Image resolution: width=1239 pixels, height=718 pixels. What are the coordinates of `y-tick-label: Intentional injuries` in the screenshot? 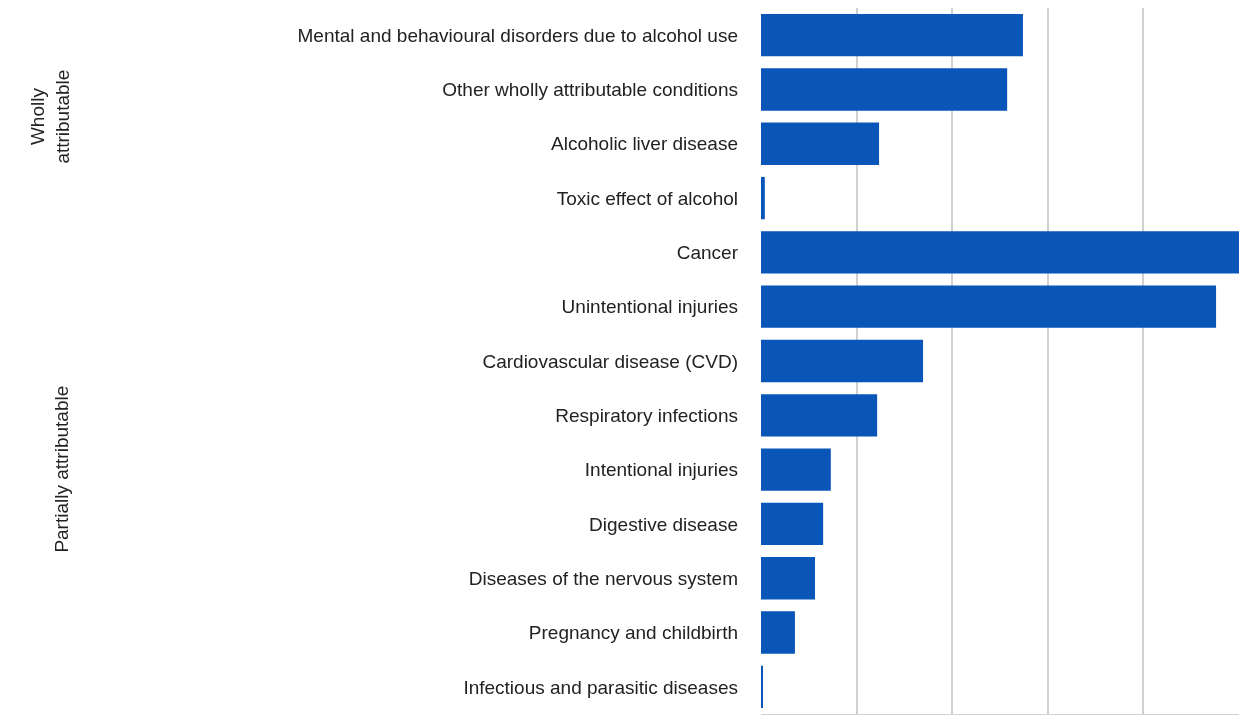 It's located at (661, 470).